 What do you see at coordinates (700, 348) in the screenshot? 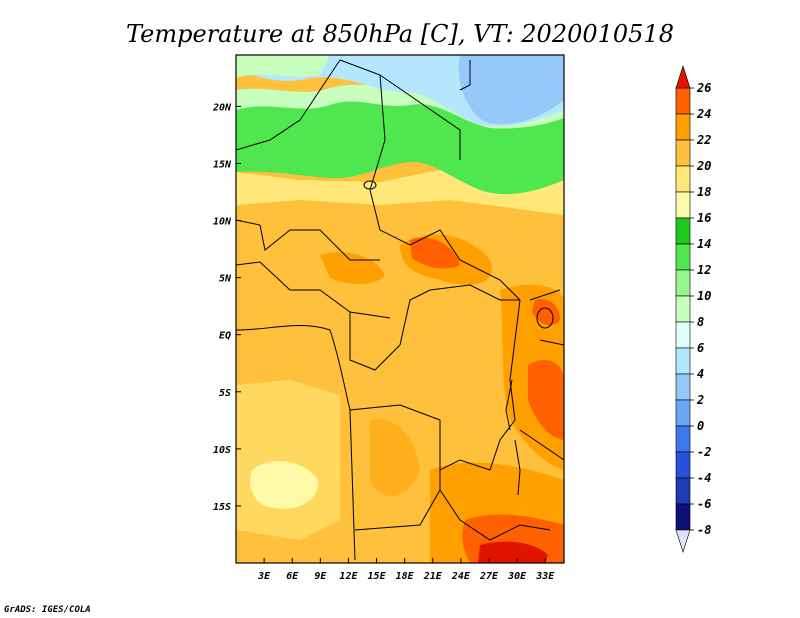
I see `colorbar-label: 6` at bounding box center [700, 348].